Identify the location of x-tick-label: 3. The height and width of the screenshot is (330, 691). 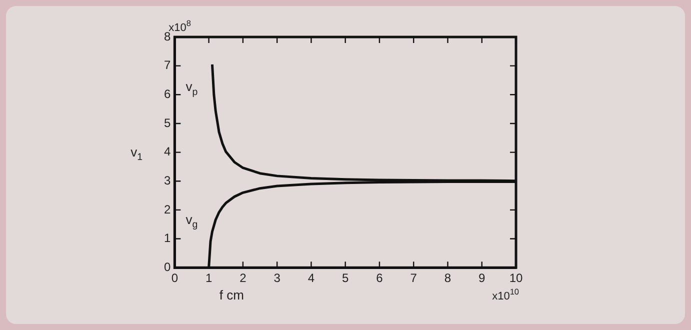
(277, 278).